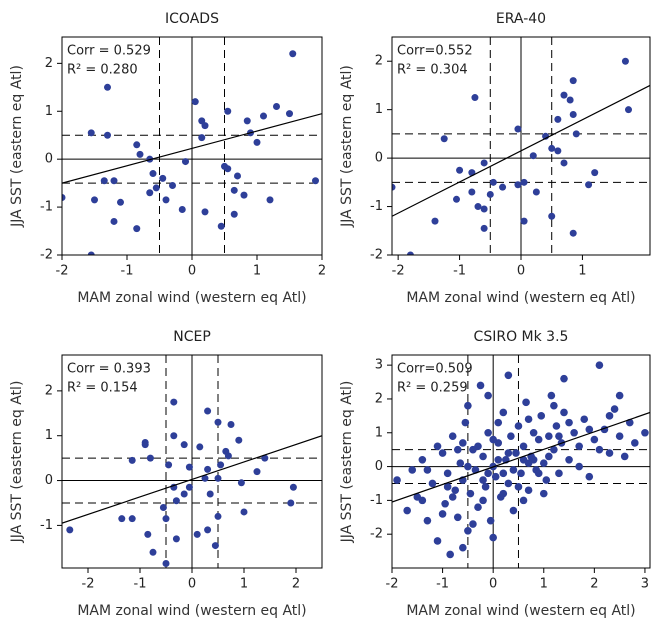 This screenshot has height=625, width=659. What do you see at coordinates (191, 611) in the screenshot?
I see `x-axis-label: MAM zonal wind (western eq Atl)` at bounding box center [191, 611].